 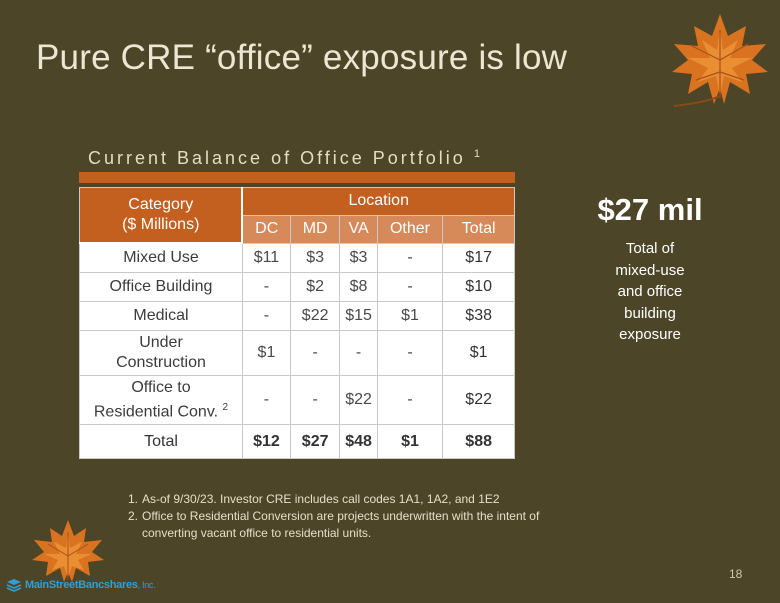 What do you see at coordinates (650, 209) in the screenshot?
I see `callout-value: $27 mil` at bounding box center [650, 209].